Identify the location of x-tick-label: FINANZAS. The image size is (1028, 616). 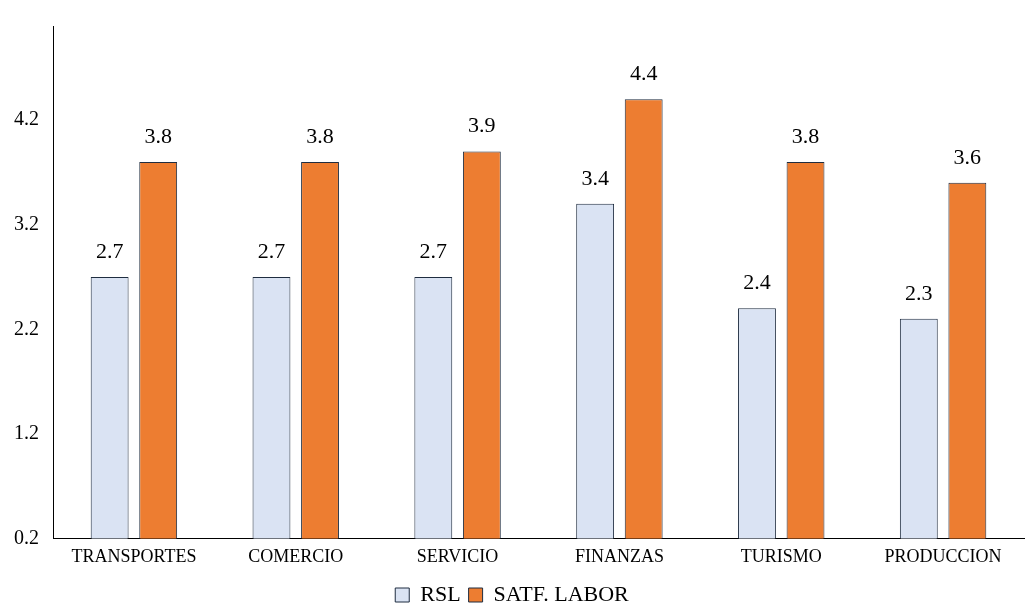
(619, 555).